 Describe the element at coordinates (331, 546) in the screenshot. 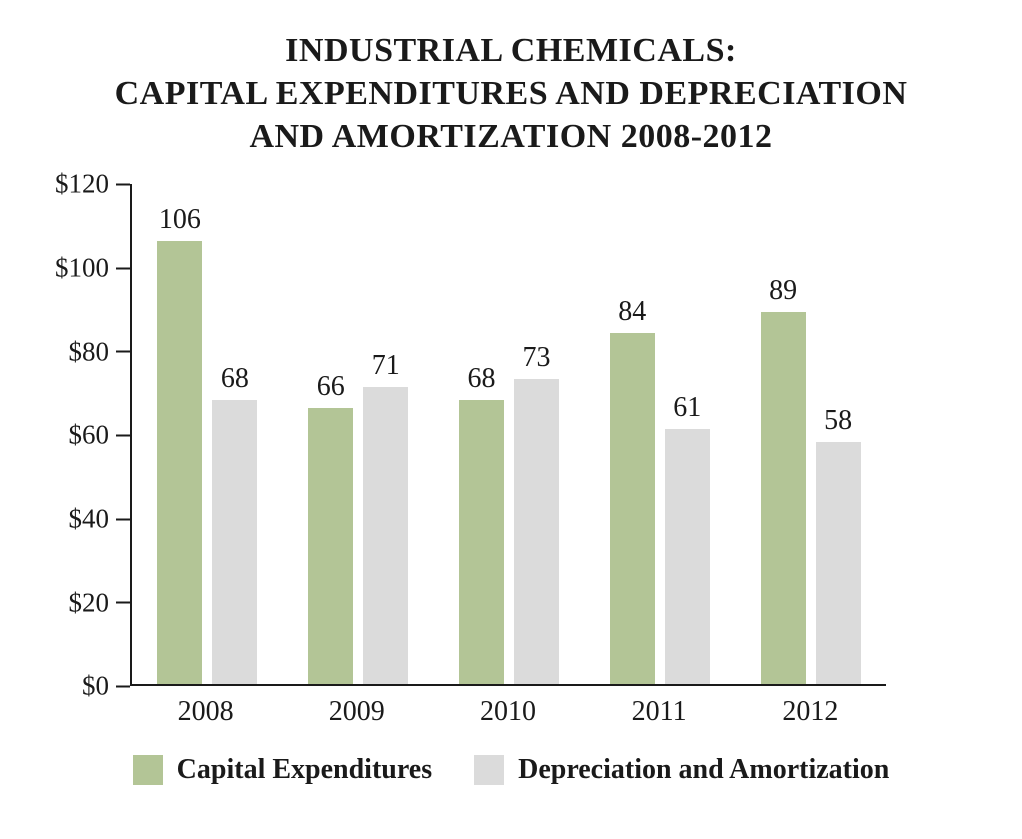

I see `bar-capital-expenditures-2009` at that location.